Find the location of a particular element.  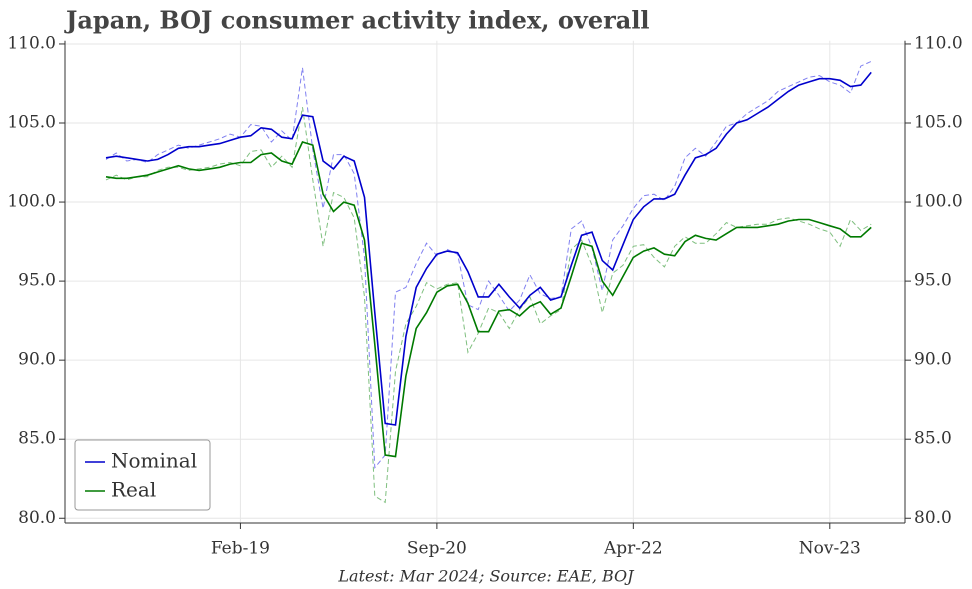

y2-tick-label: 95.0 is located at coordinates (933, 281).